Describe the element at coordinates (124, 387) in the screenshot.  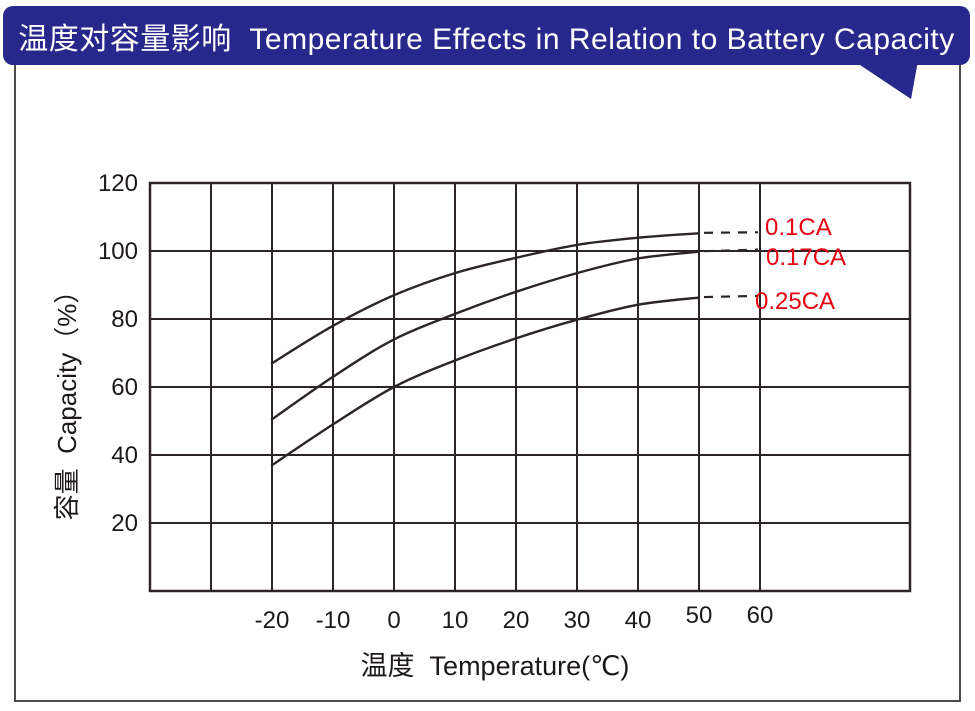
I see `y-tick-label: 60` at that location.